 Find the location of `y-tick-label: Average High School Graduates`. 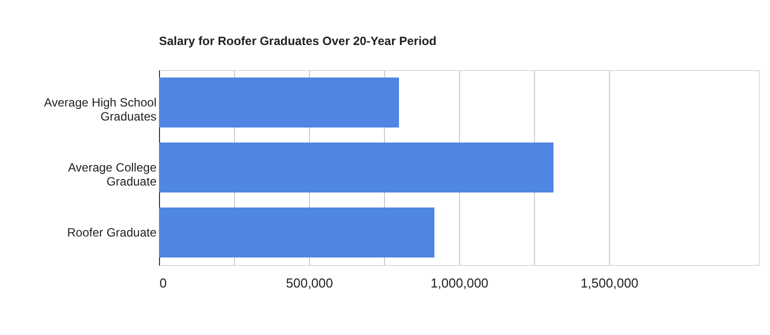

y-tick-label: Average High School Graduates is located at coordinates (100, 110).